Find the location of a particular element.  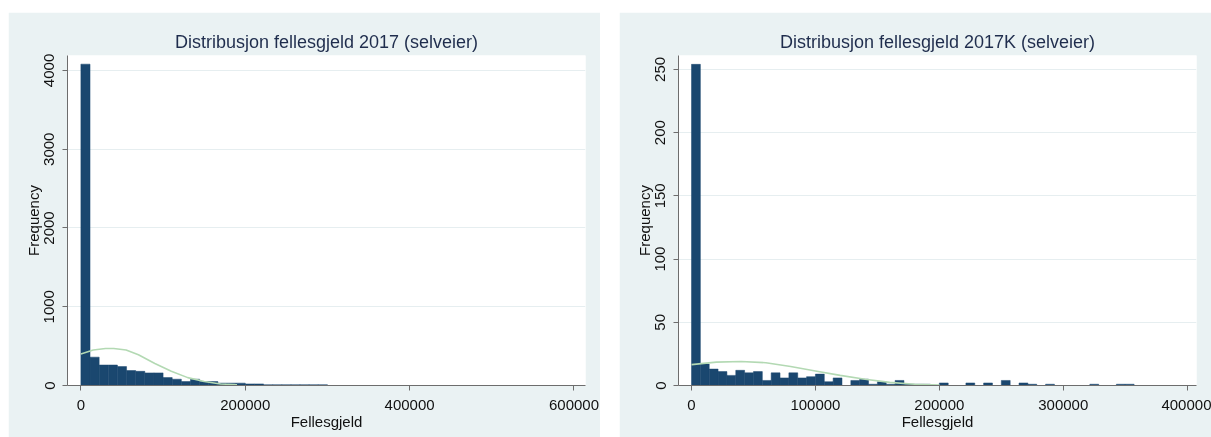

chart-title: Distribusjon fellesgjeld 2017K (selveier) is located at coordinates (937, 41).